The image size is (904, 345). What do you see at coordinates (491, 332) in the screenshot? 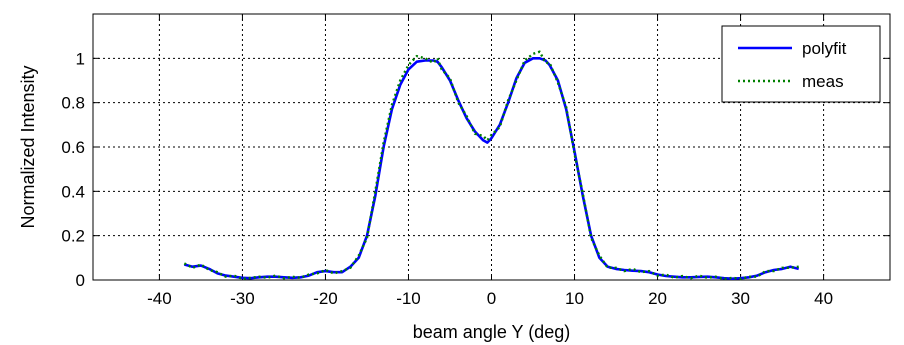
I see `x-axis-label: beam angle Y (deg)` at bounding box center [491, 332].